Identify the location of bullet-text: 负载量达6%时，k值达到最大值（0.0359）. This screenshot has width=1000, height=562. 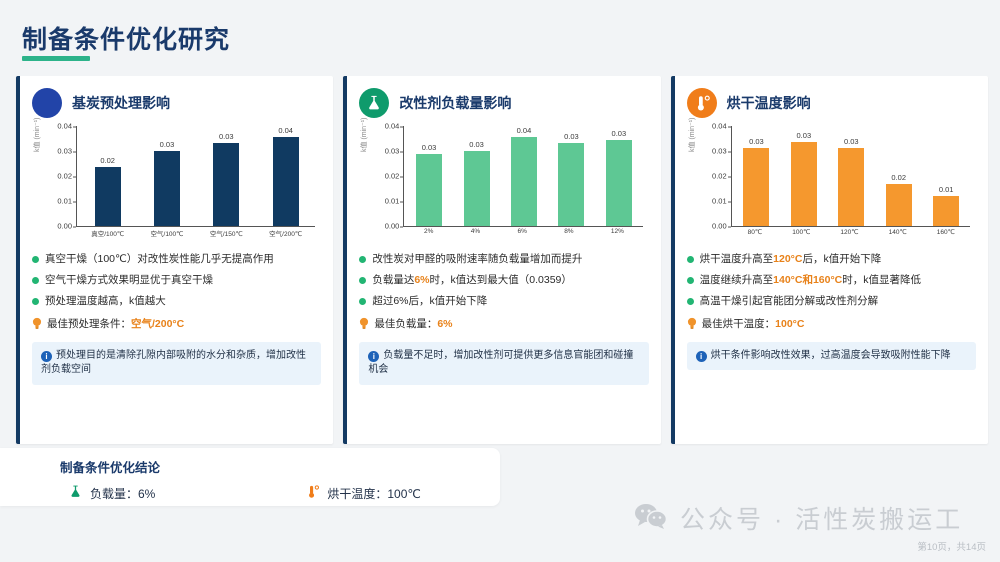
(472, 280).